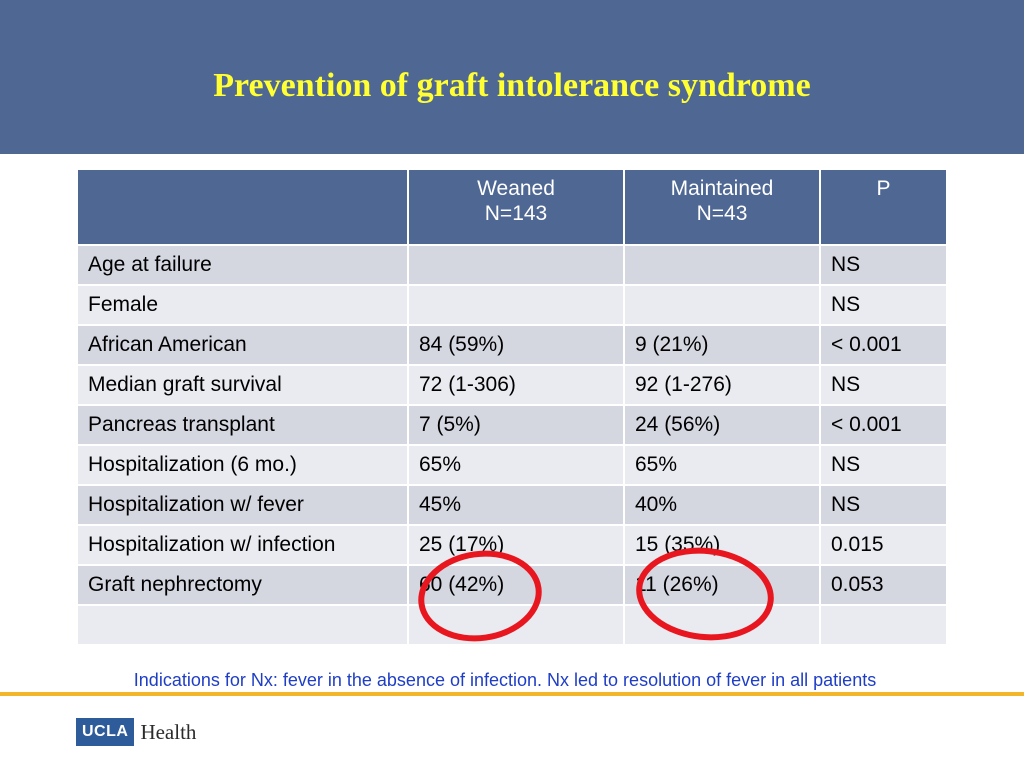  What do you see at coordinates (242, 305) in the screenshot?
I see `row-label: Female` at bounding box center [242, 305].